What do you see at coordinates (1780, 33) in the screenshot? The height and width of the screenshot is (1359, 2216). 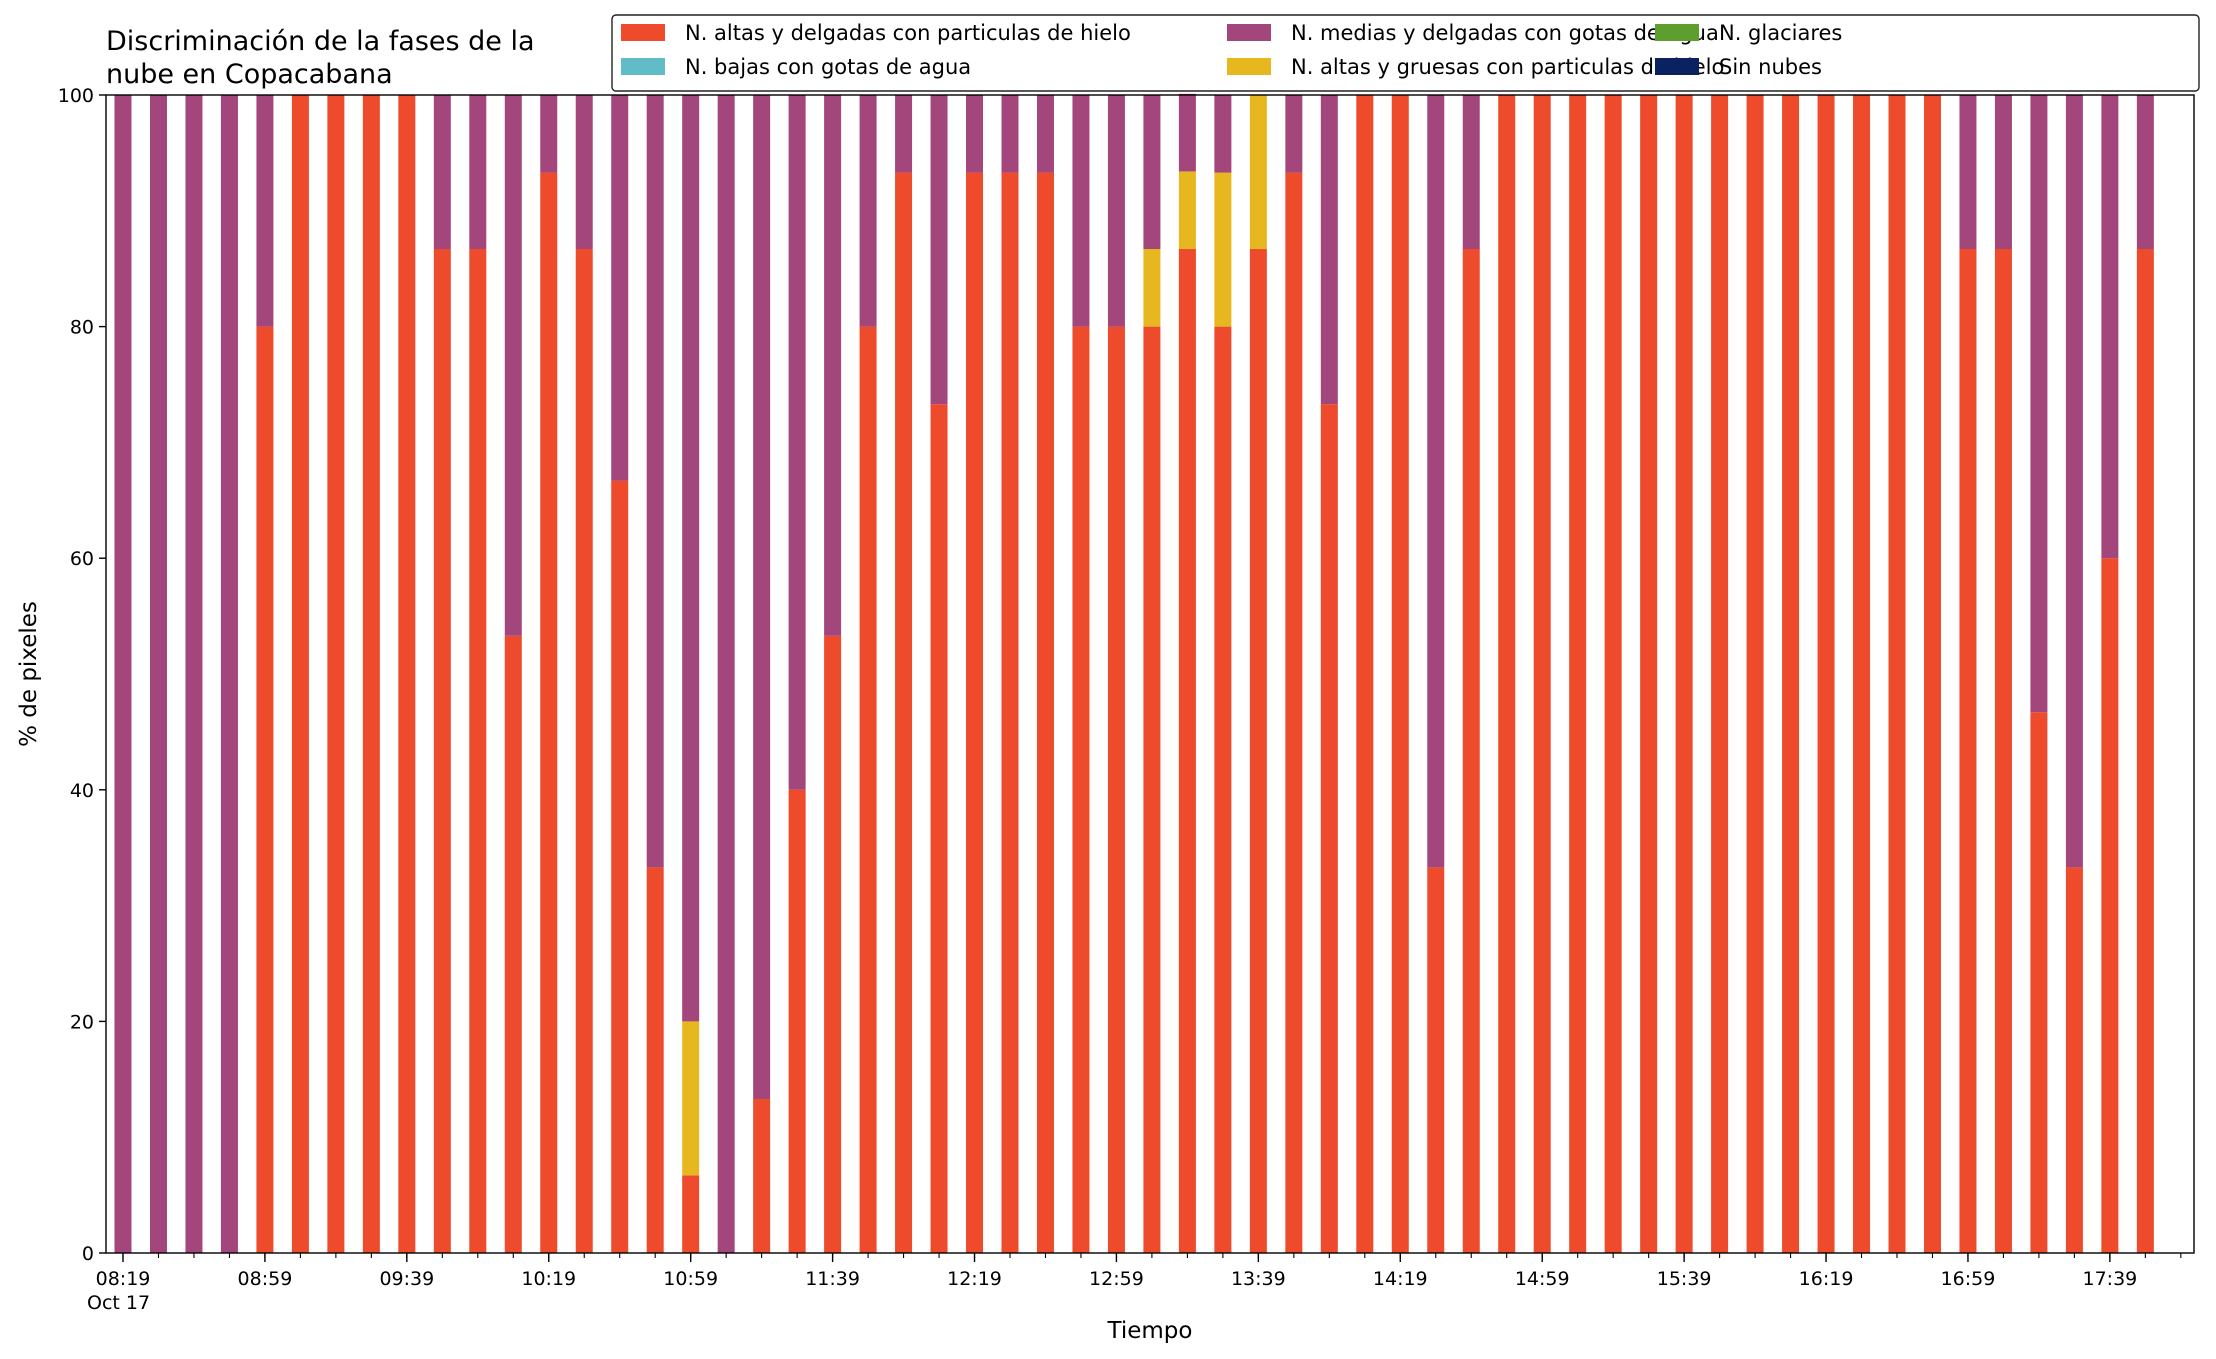 I see `legend-label: N. glaciares` at bounding box center [1780, 33].